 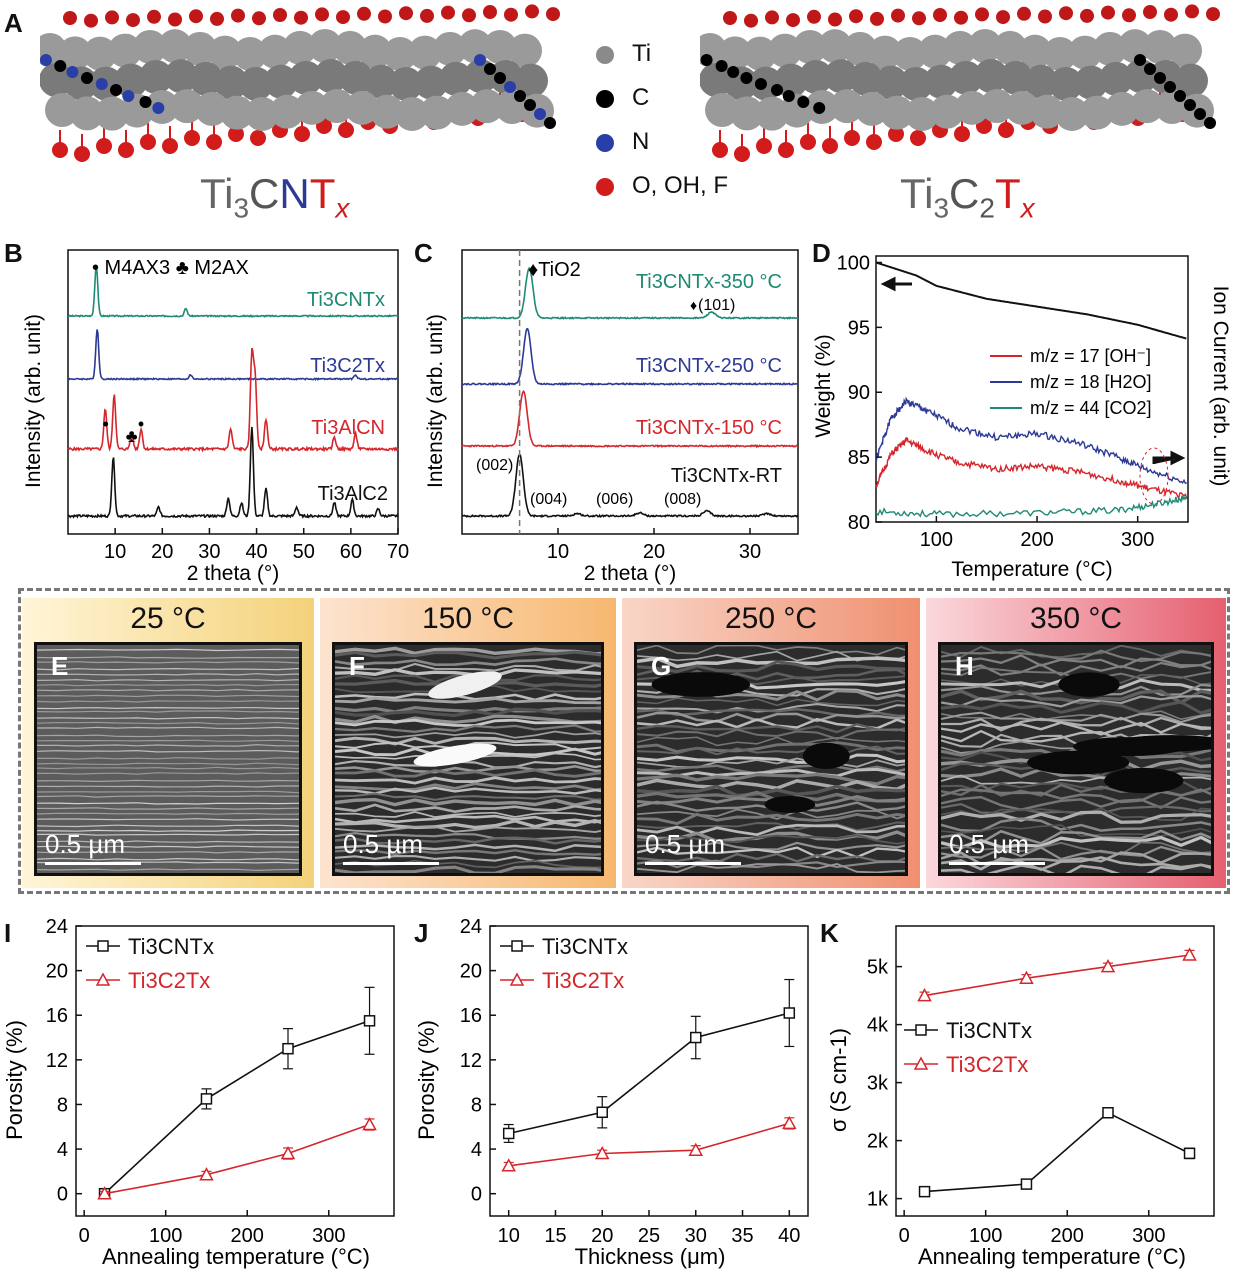 What do you see at coordinates (709, 366) in the screenshot?
I see `c-series-label-1: Ti3CNTx-250 °C` at bounding box center [709, 366].